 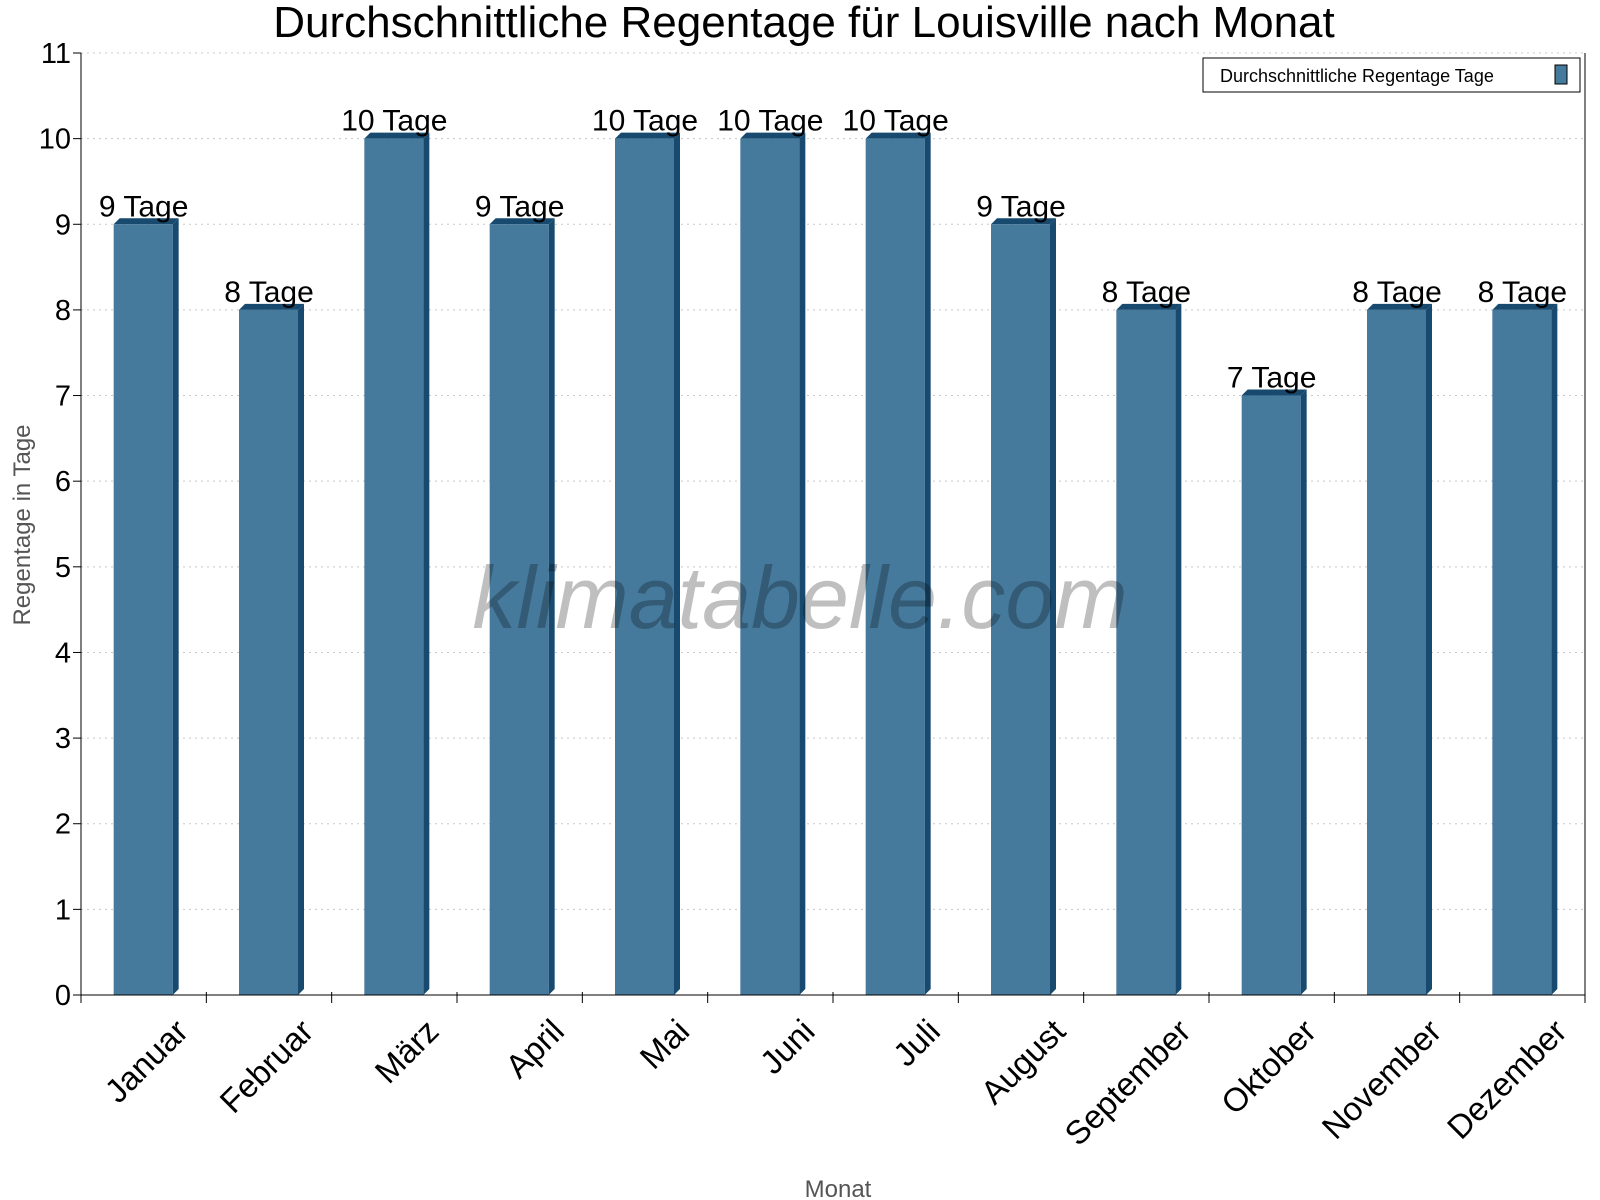 What do you see at coordinates (916, 1042) in the screenshot?
I see `x-tick-label: Juli` at bounding box center [916, 1042].